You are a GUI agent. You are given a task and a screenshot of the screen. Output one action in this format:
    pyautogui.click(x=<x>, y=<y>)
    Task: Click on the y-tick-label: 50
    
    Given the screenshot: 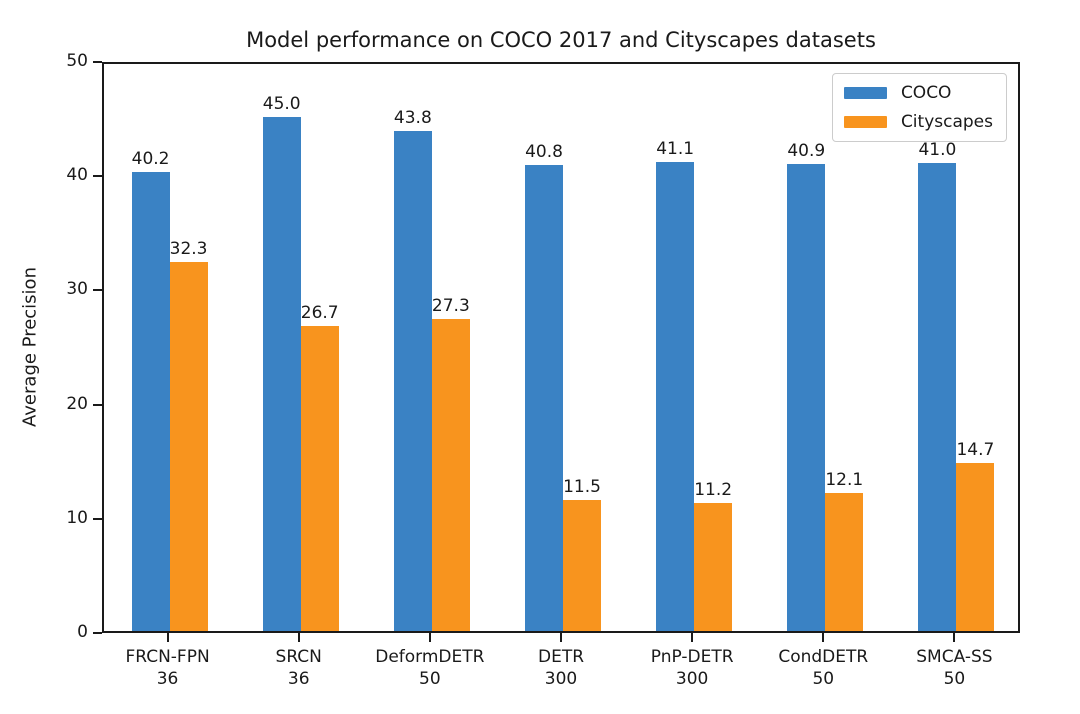 What is the action you would take?
    pyautogui.click(x=77, y=61)
    